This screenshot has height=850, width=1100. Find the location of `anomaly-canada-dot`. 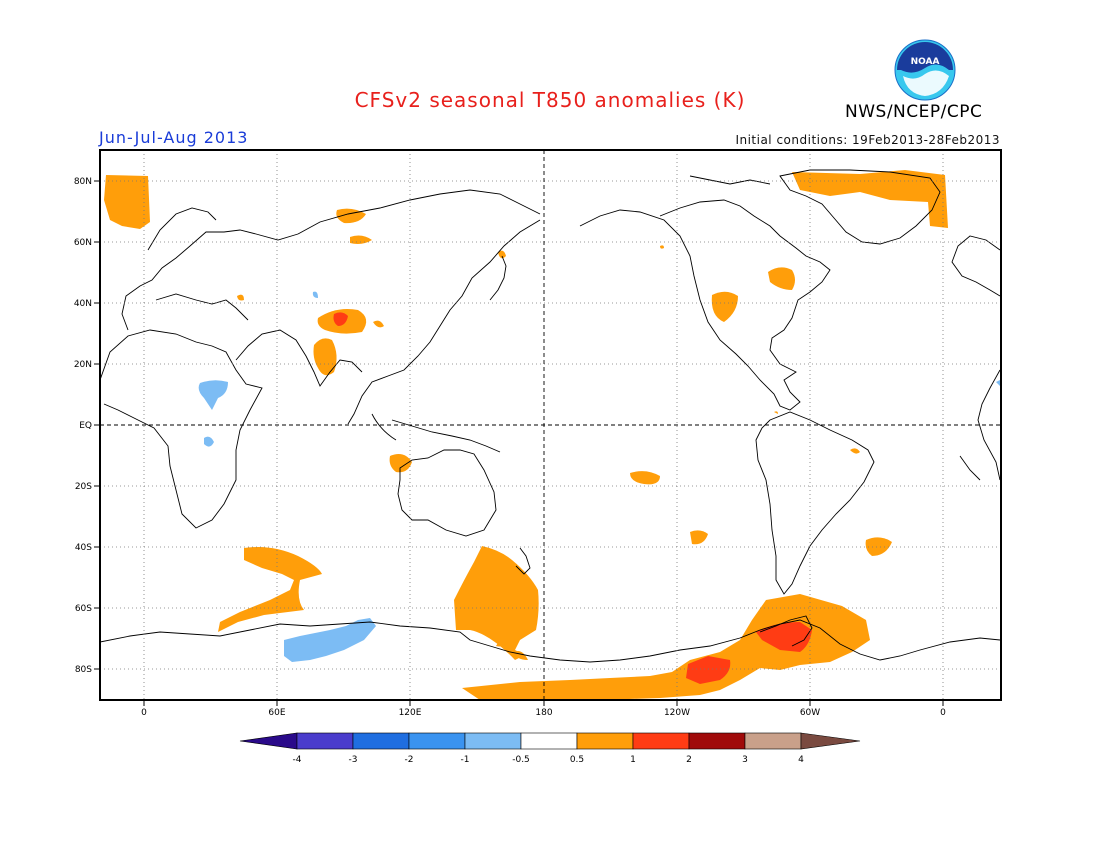

anomaly-canada-dot is located at coordinates (662, 247).